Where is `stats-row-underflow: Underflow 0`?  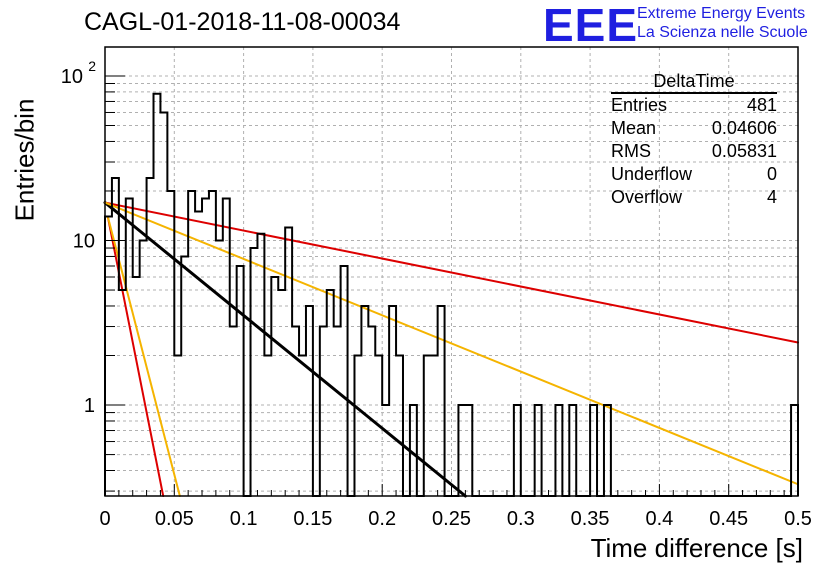
stats-row-underflow: Underflow 0 is located at coordinates (694, 174).